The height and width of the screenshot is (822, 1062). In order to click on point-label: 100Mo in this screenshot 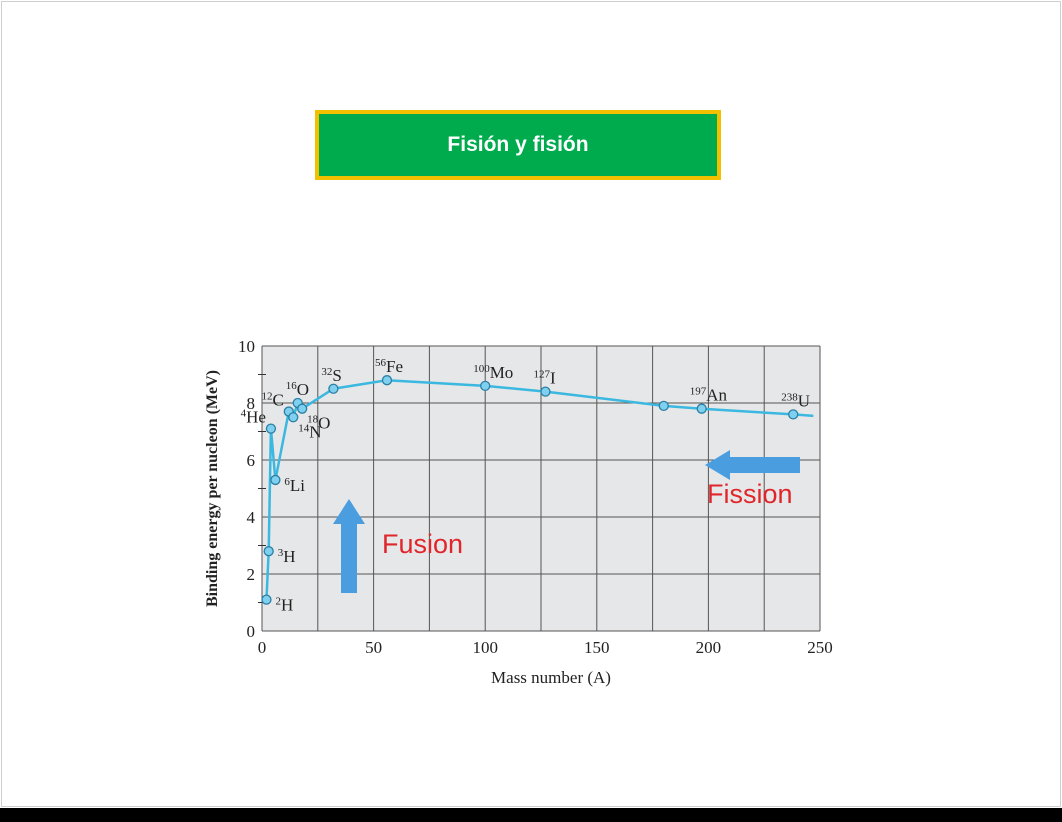, I will do `click(493, 372)`.